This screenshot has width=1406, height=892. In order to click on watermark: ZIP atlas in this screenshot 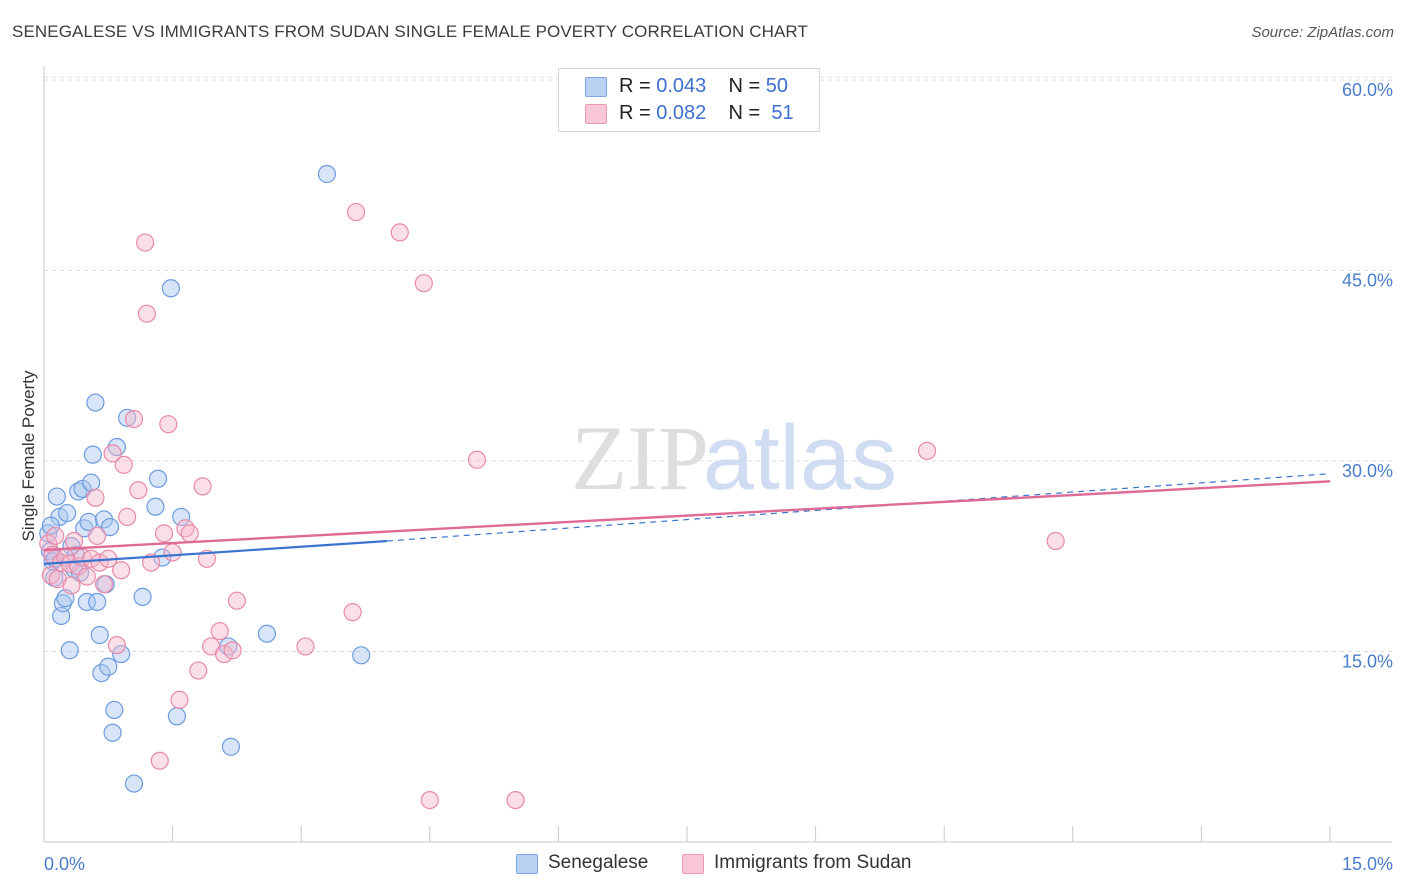, I will do `click(734, 458)`.